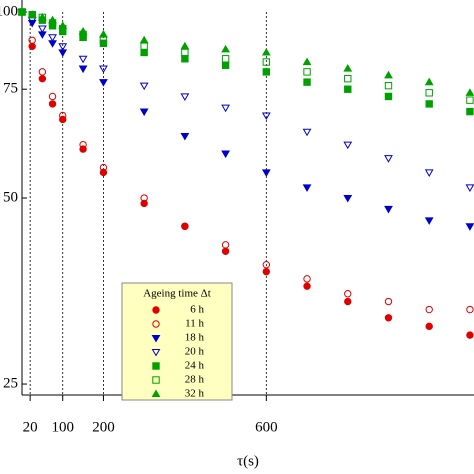 The width and height of the screenshot is (474, 474). Describe the element at coordinates (195, 380) in the screenshot. I see `legend-label: 28 h` at that location.